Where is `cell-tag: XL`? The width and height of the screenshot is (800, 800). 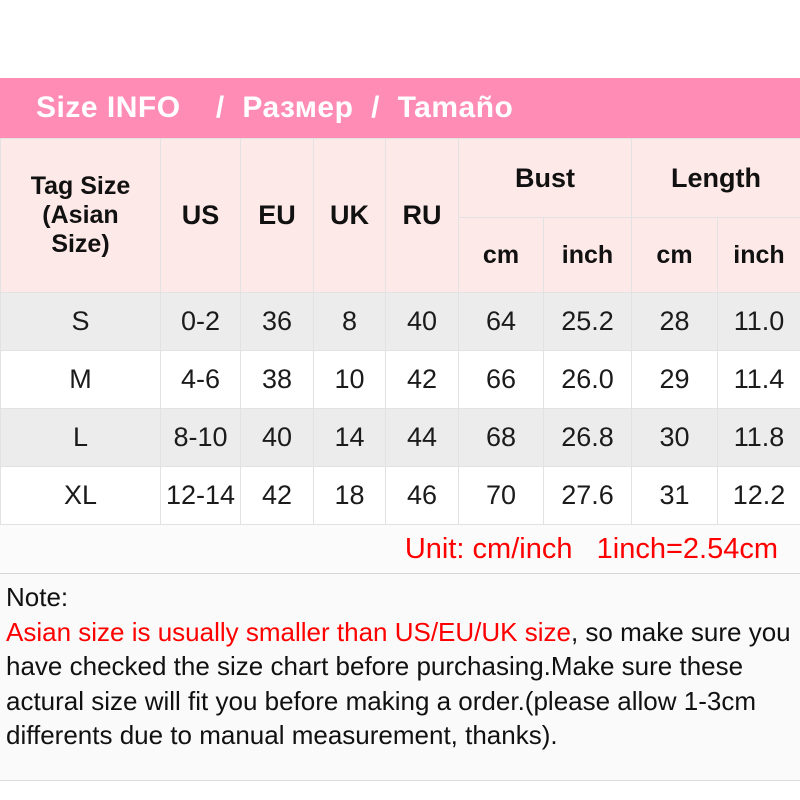
cell-tag: XL is located at coordinates (80, 495).